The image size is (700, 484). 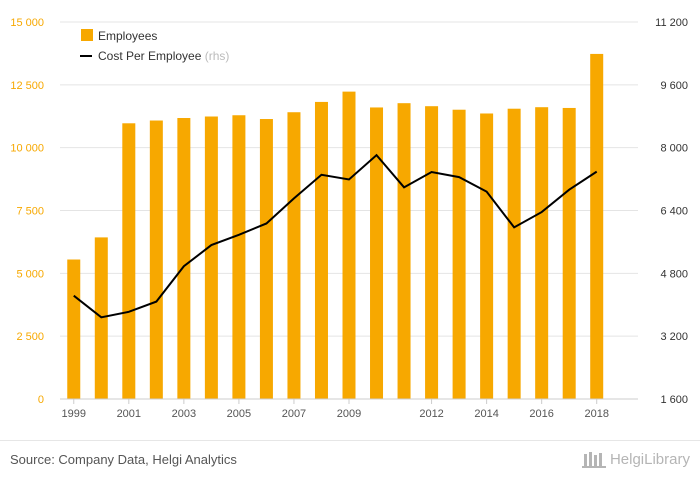 What do you see at coordinates (671, 23) in the screenshot?
I see `right-tick-label-6: 11 200` at bounding box center [671, 23].